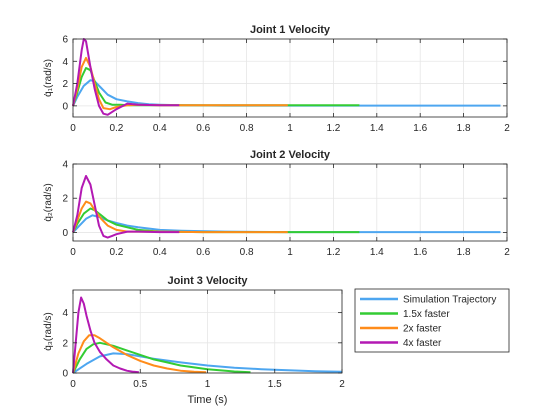  I want to click on subplot-title: Joint 1 Velocity, so click(290, 30).